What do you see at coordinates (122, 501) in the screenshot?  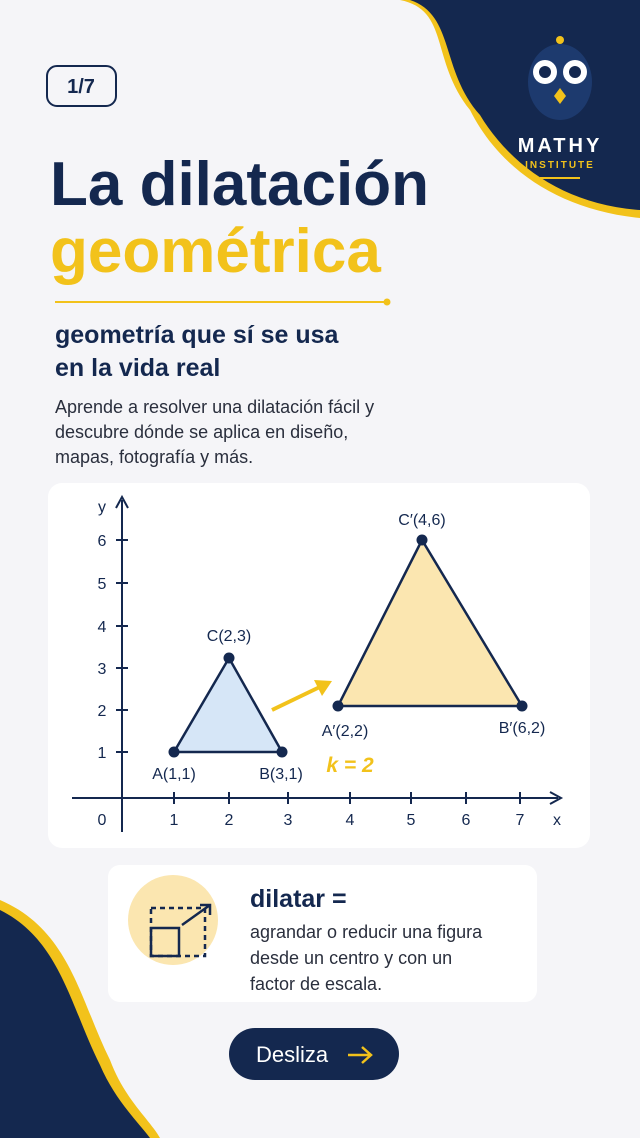 I see `y-arrow` at bounding box center [122, 501].